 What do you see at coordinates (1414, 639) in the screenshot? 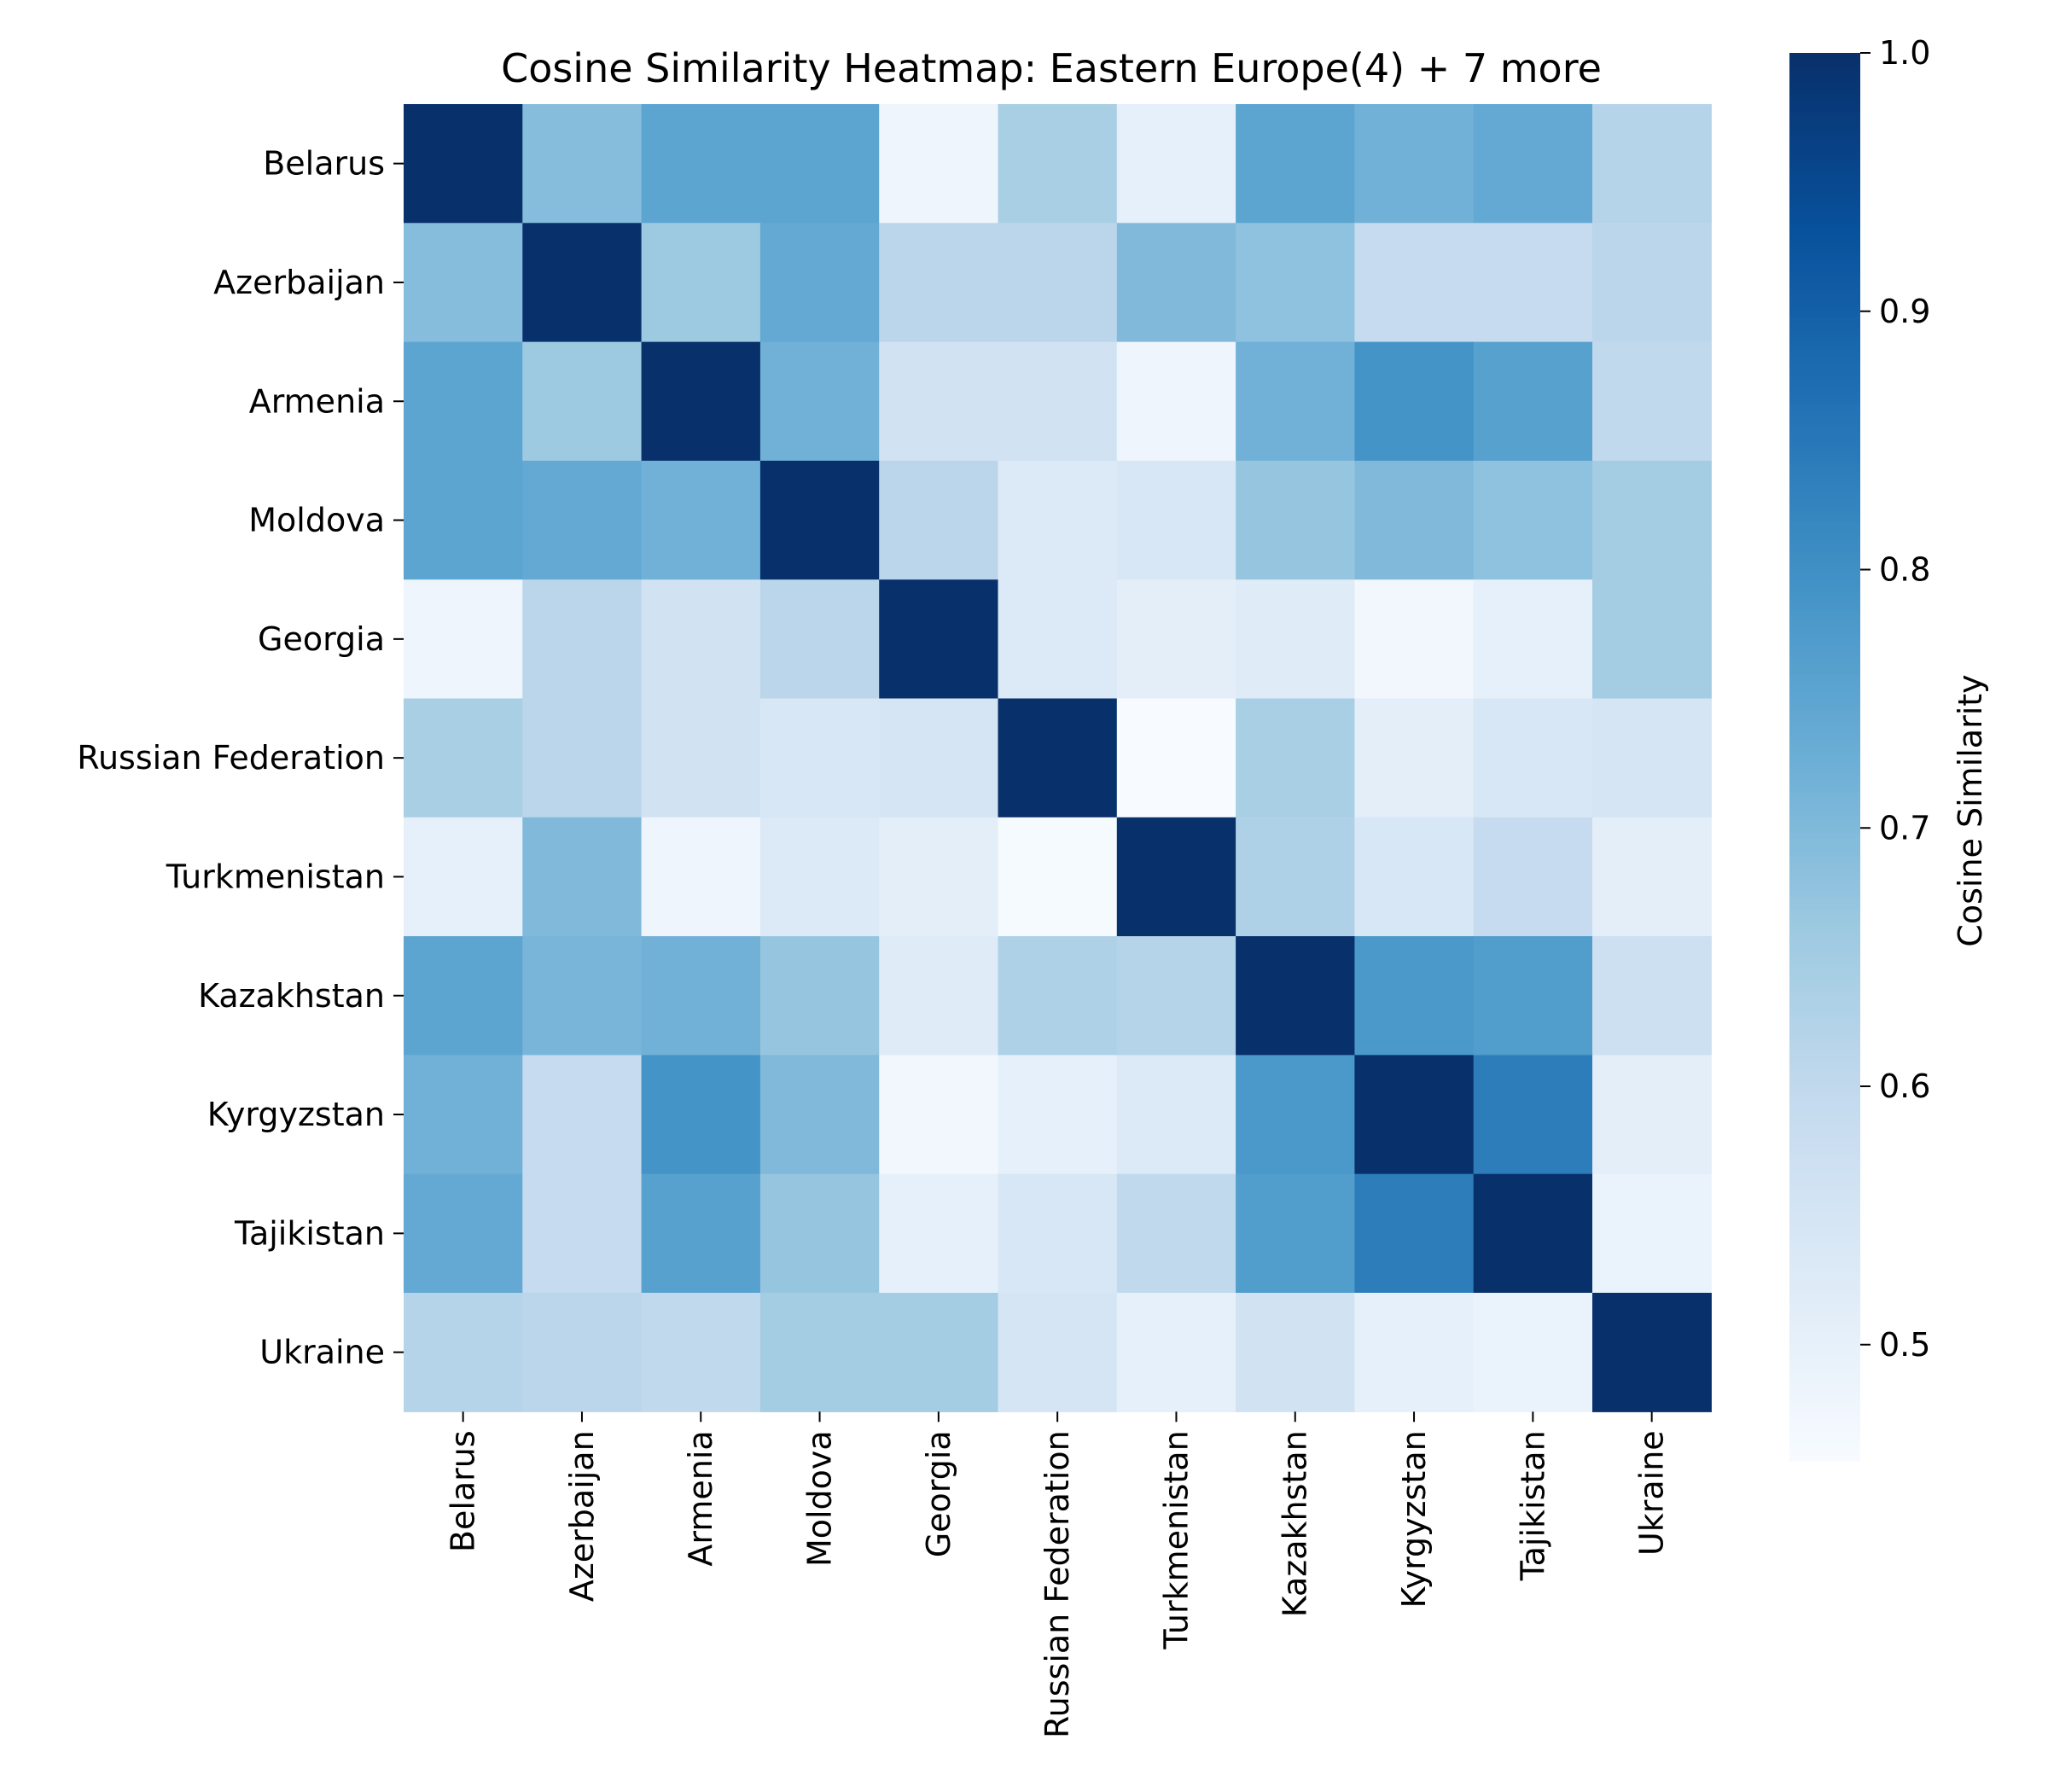
I see `heatmap-cell-georgia-kyrgyzstan` at bounding box center [1414, 639].